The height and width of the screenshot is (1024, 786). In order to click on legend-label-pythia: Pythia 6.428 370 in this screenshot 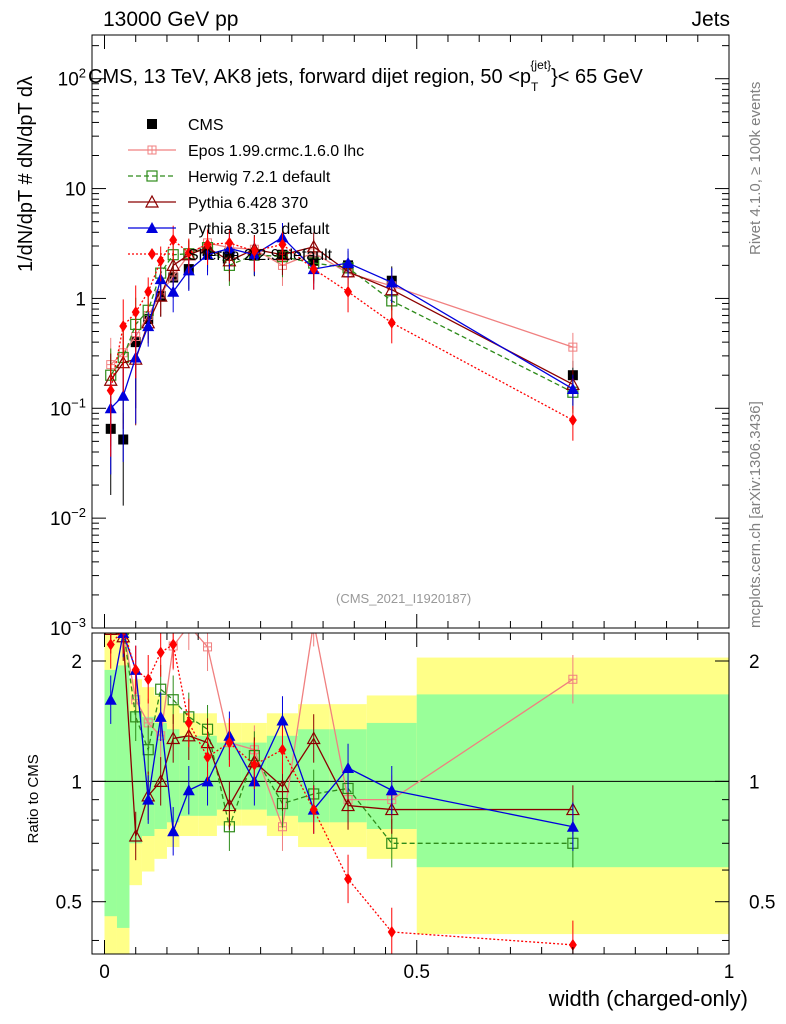, I will do `click(248, 203)`.